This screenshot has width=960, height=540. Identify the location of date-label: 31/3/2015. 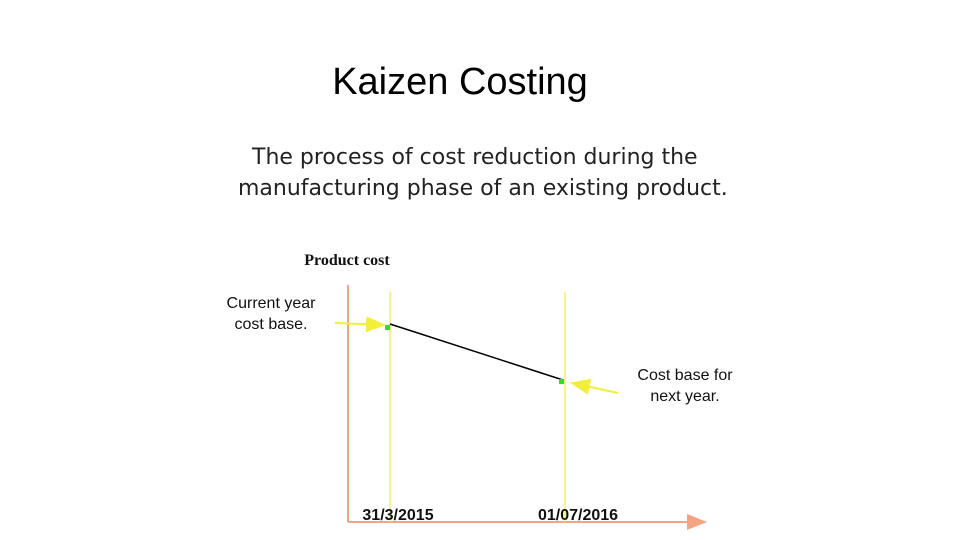
(397, 515).